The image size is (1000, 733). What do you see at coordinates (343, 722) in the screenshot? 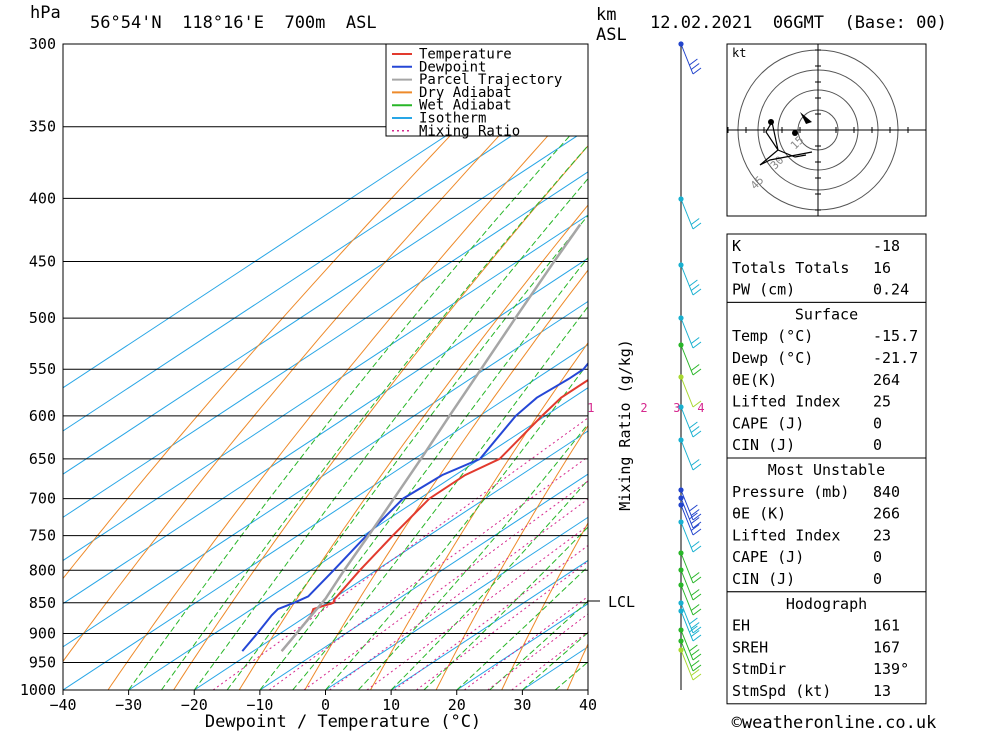
I see `x-axis-title: Dewpoint / Temperature (°C)` at bounding box center [343, 722].